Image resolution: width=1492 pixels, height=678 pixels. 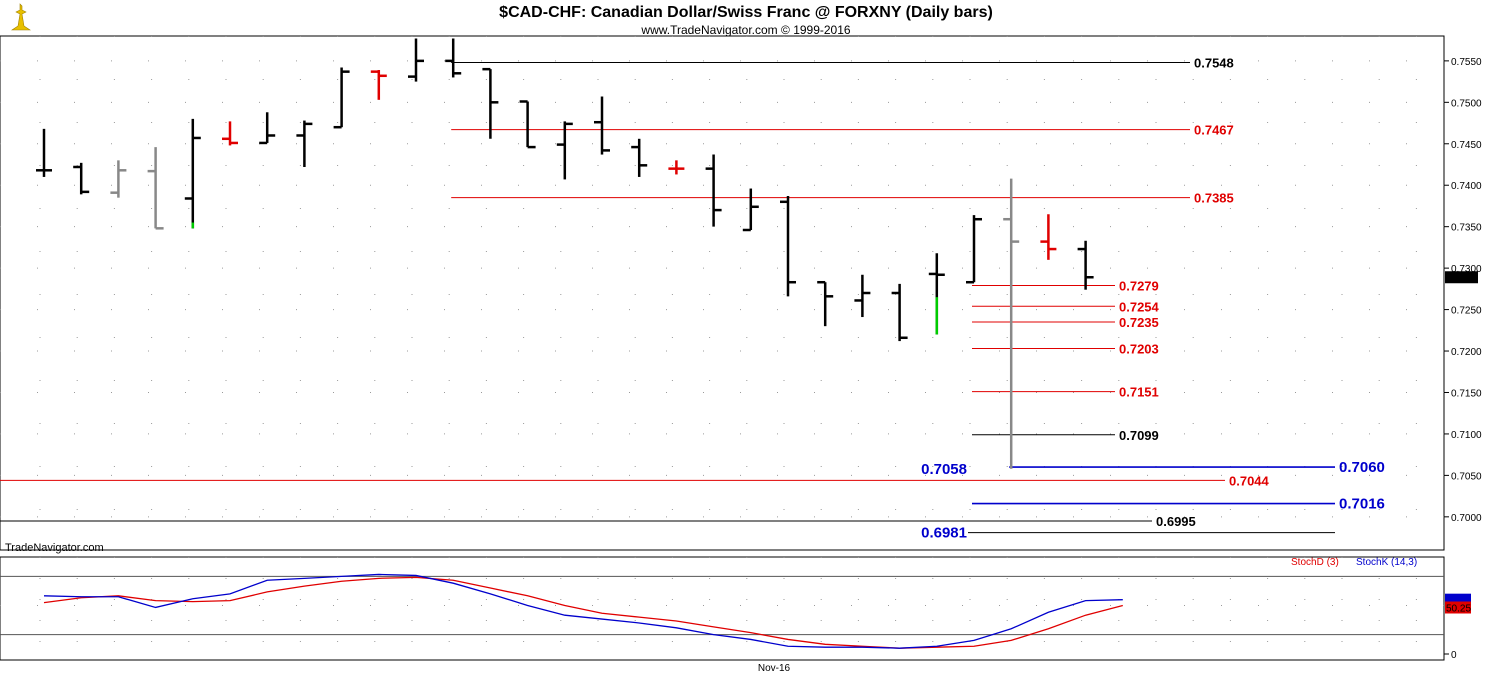 I want to click on stoch-grid, so click(x=722, y=608).